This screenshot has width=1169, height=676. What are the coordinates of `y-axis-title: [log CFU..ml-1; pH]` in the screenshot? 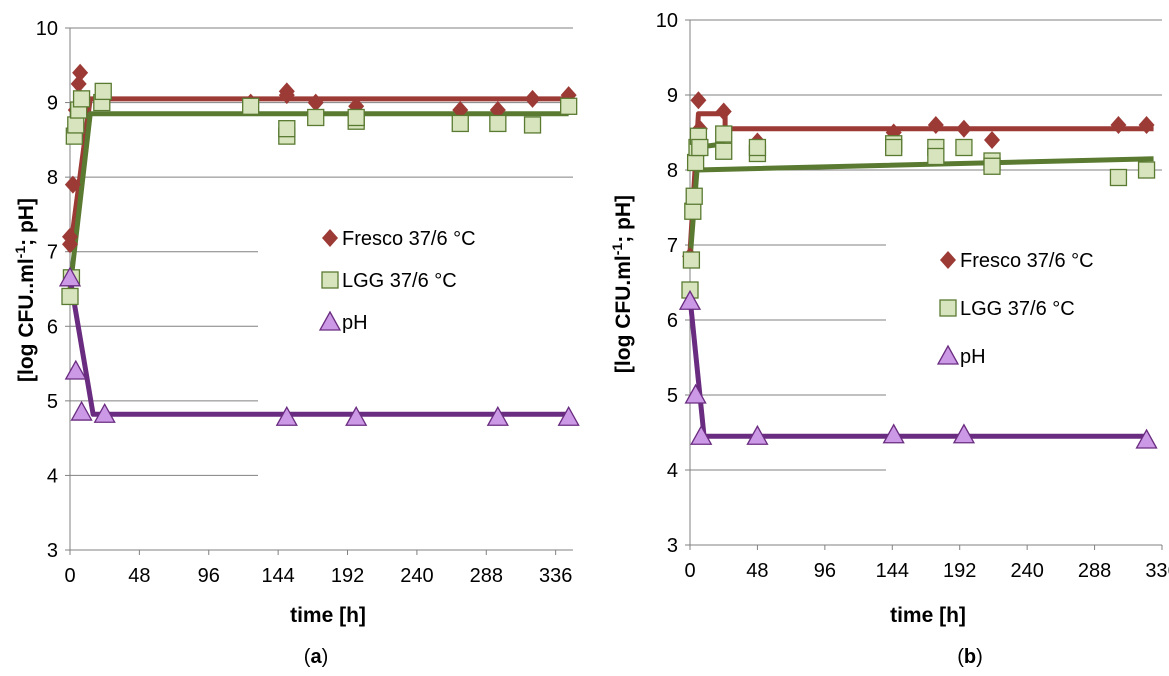 It's located at (25, 290).